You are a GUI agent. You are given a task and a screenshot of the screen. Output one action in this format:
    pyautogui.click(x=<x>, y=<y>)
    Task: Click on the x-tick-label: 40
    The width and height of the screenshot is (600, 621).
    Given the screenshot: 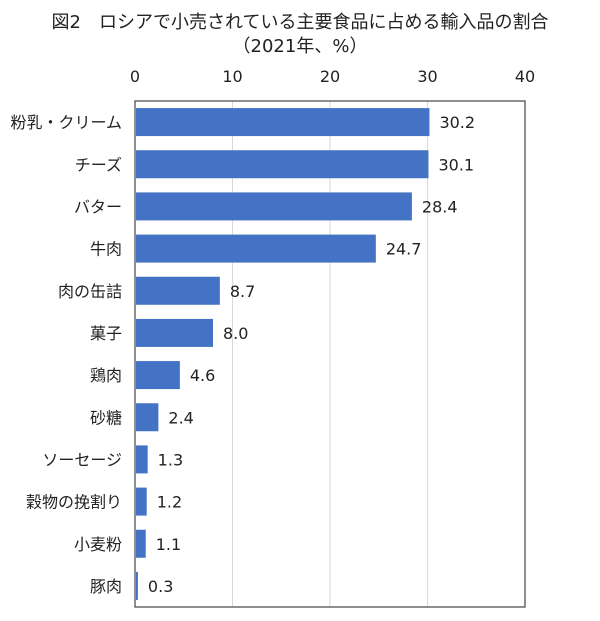 What is the action you would take?
    pyautogui.click(x=525, y=76)
    